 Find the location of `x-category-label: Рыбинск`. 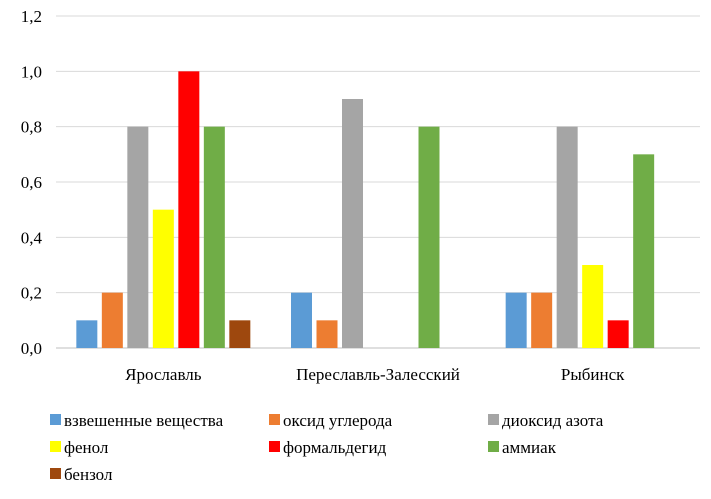

x-category-label: Рыбинск is located at coordinates (593, 374).